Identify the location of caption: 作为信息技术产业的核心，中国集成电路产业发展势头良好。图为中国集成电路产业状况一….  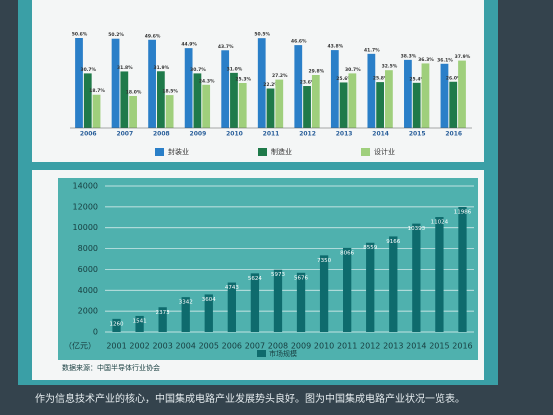
(250, 398).